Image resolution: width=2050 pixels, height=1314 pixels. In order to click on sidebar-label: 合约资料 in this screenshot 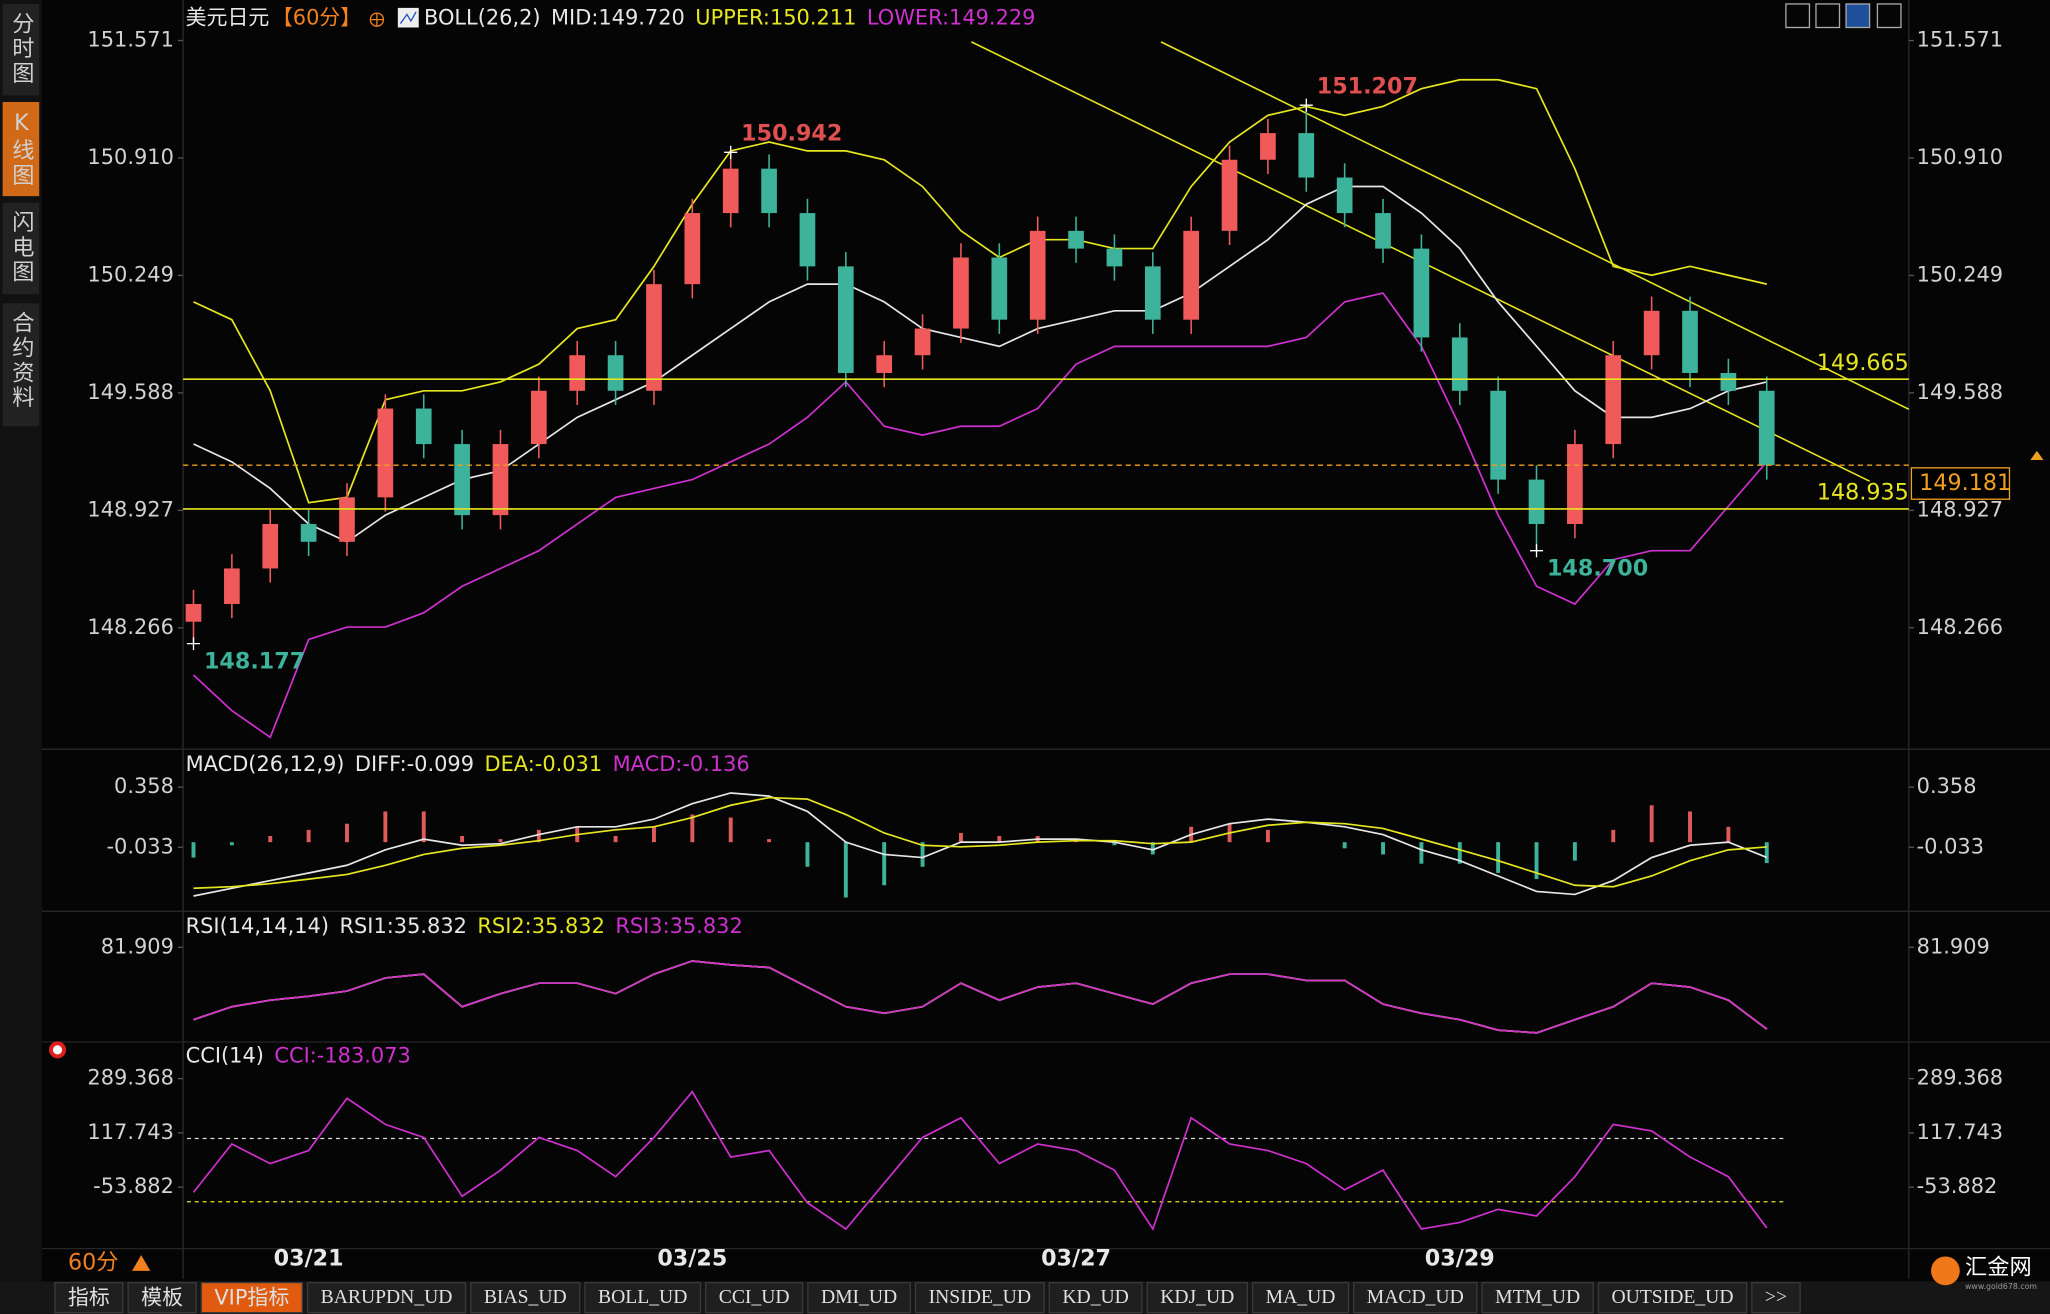, I will do `click(21, 361)`.